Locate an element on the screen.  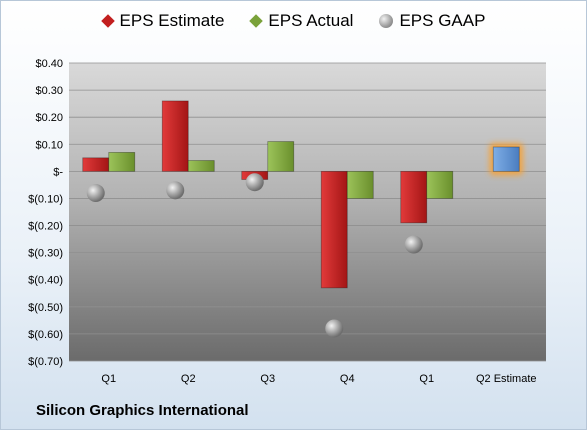
legend: EPS Estimate EPS Actual EPS GAAP is located at coordinates (293, 21).